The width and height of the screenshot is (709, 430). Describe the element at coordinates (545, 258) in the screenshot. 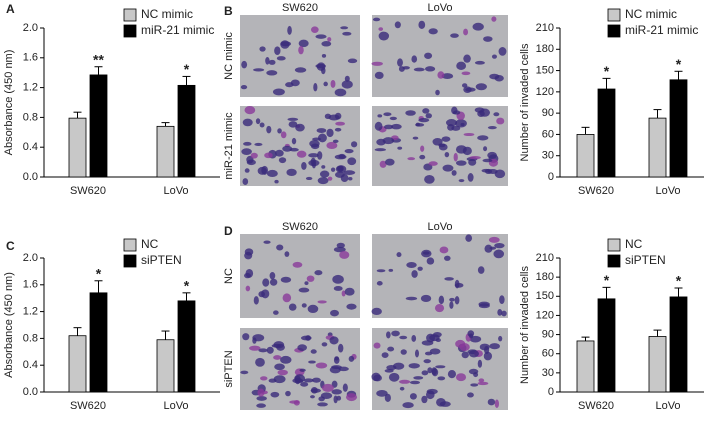

I see `y-tick-label: 210` at that location.